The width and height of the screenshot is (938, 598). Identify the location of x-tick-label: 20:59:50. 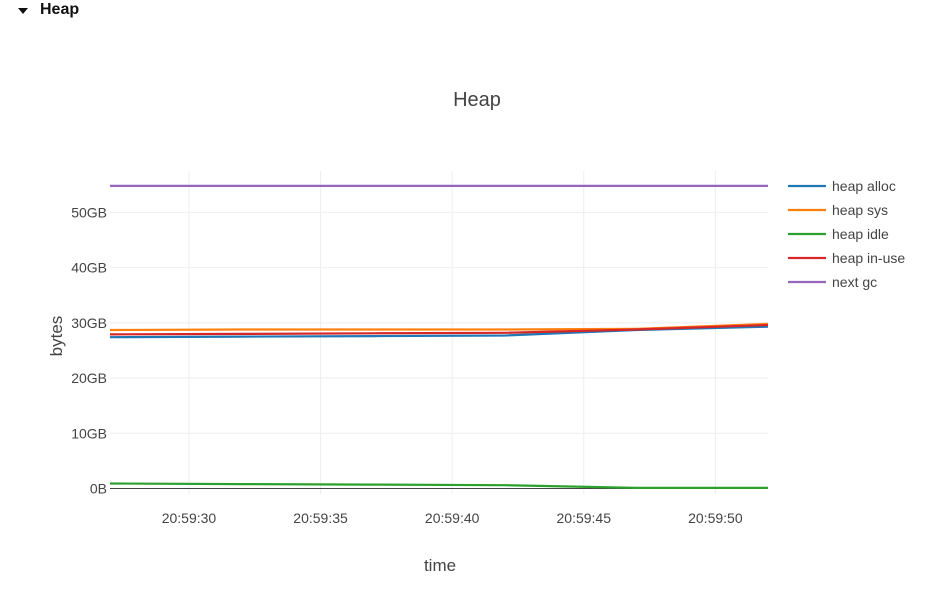
(715, 518).